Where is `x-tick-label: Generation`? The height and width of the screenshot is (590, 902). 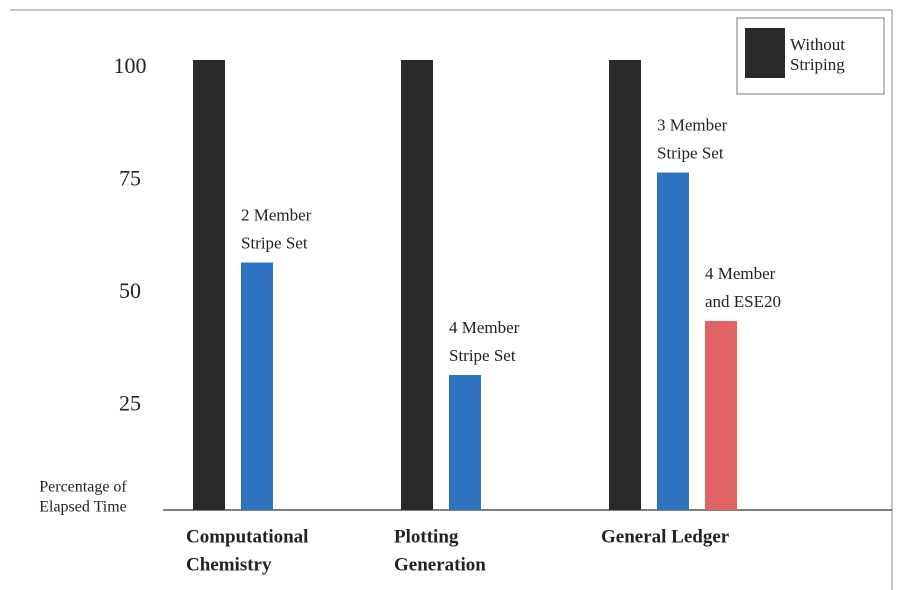
x-tick-label: Generation is located at coordinates (440, 564).